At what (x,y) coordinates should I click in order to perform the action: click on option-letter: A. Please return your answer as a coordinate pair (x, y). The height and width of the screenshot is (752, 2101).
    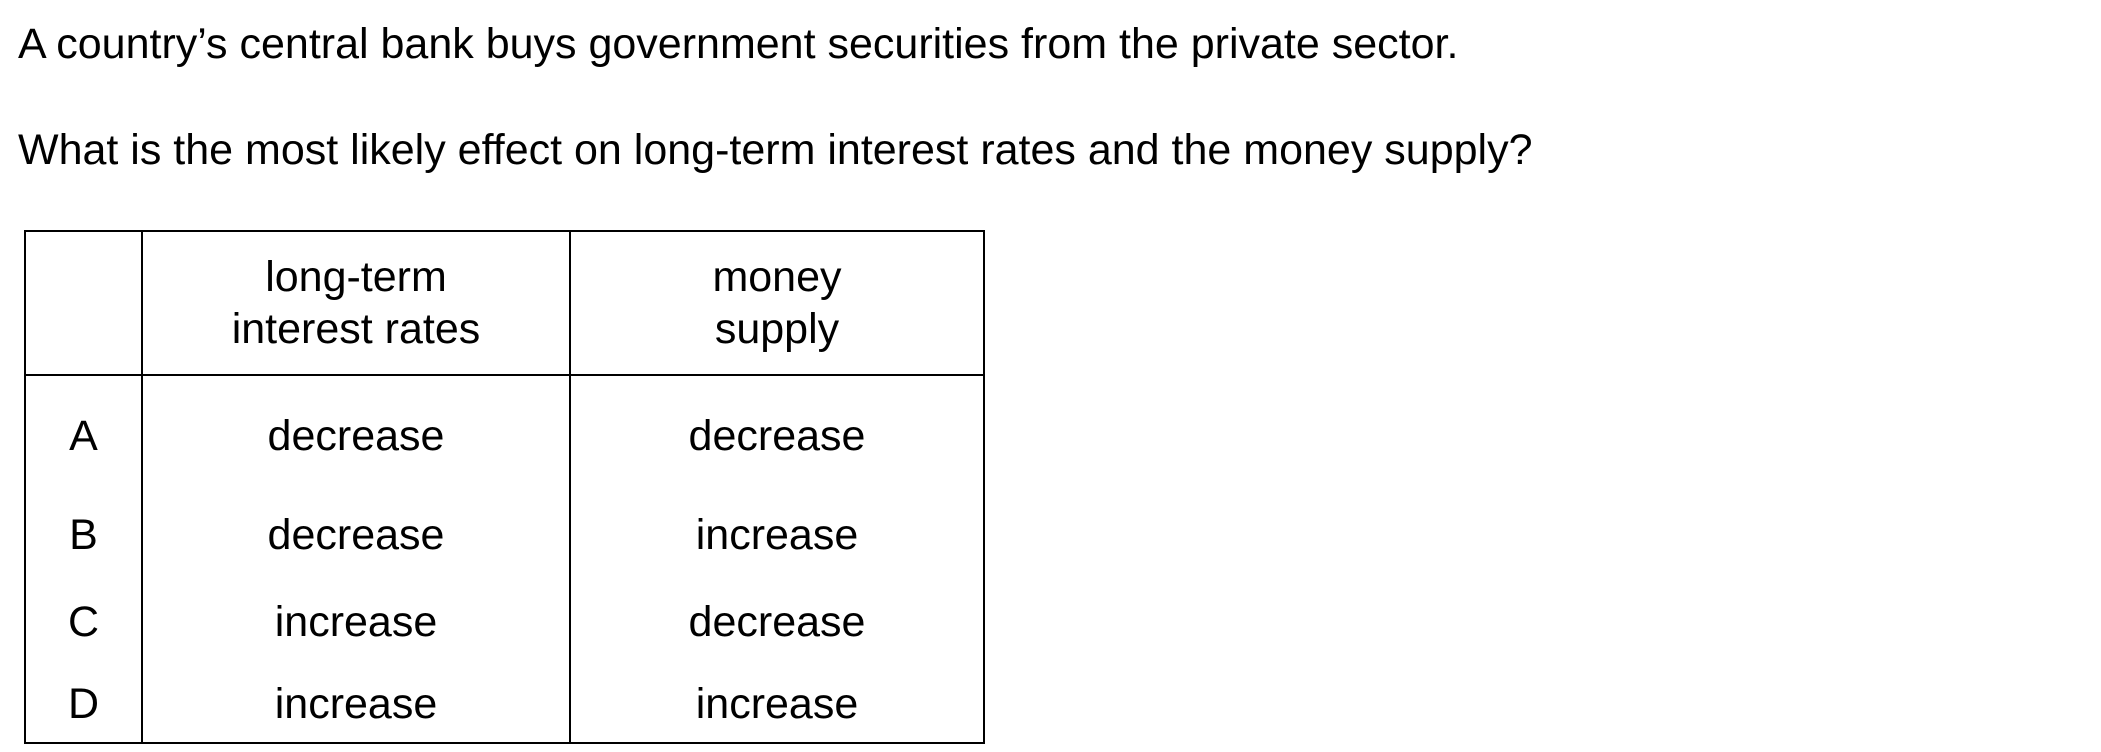
    Looking at the image, I should click on (83, 433).